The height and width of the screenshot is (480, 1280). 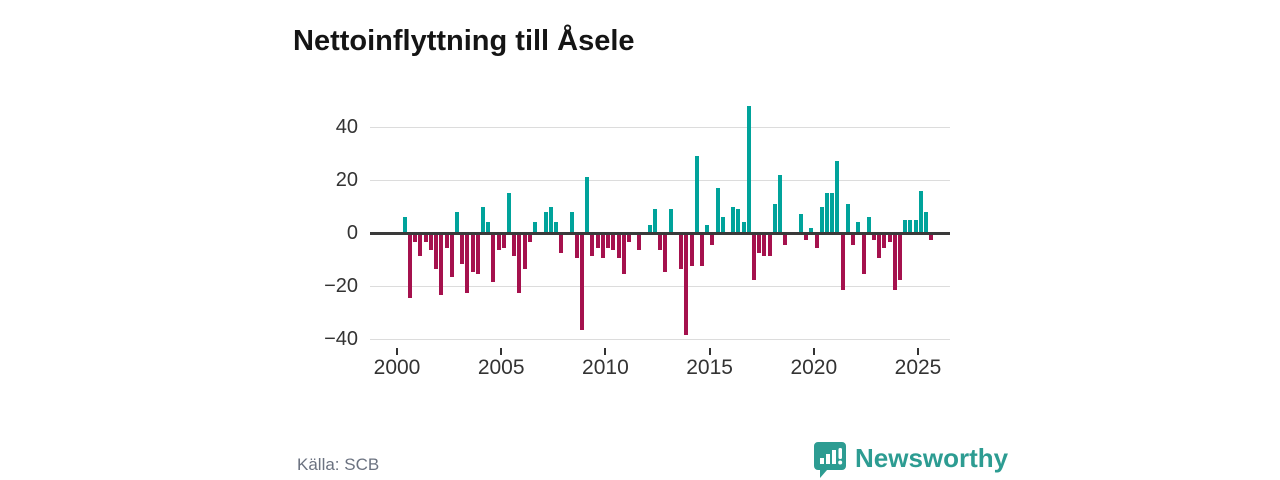 What do you see at coordinates (814, 367) in the screenshot?
I see `x-tick-label: 2020` at bounding box center [814, 367].